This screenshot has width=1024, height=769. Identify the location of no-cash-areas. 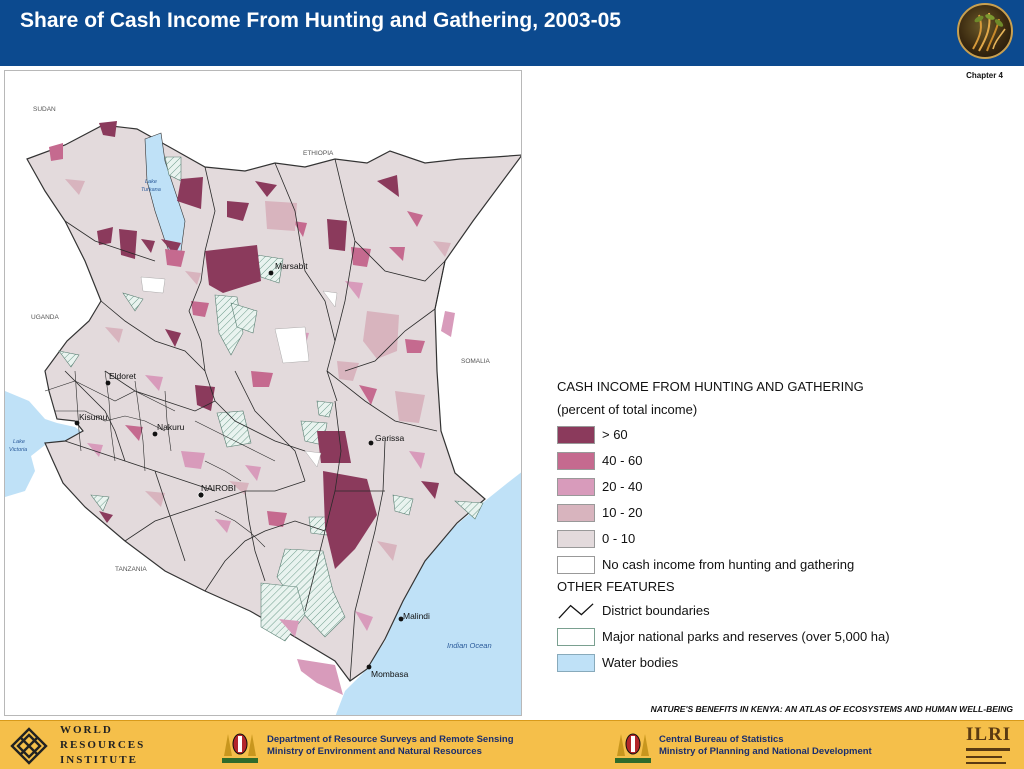
(239, 372).